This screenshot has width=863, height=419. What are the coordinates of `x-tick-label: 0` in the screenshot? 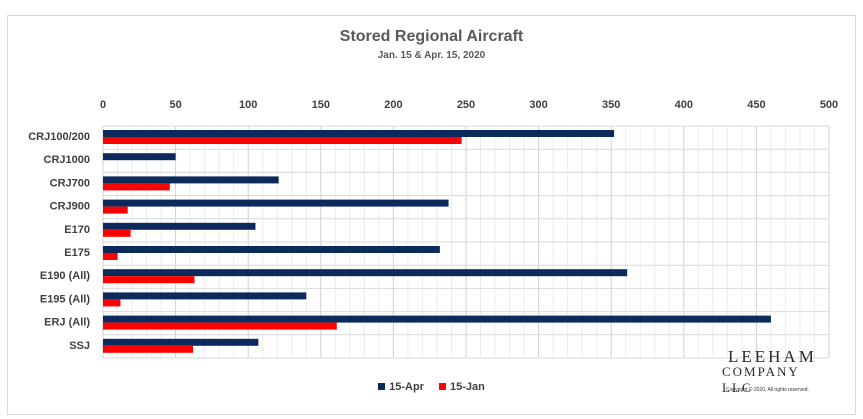 It's located at (103, 105).